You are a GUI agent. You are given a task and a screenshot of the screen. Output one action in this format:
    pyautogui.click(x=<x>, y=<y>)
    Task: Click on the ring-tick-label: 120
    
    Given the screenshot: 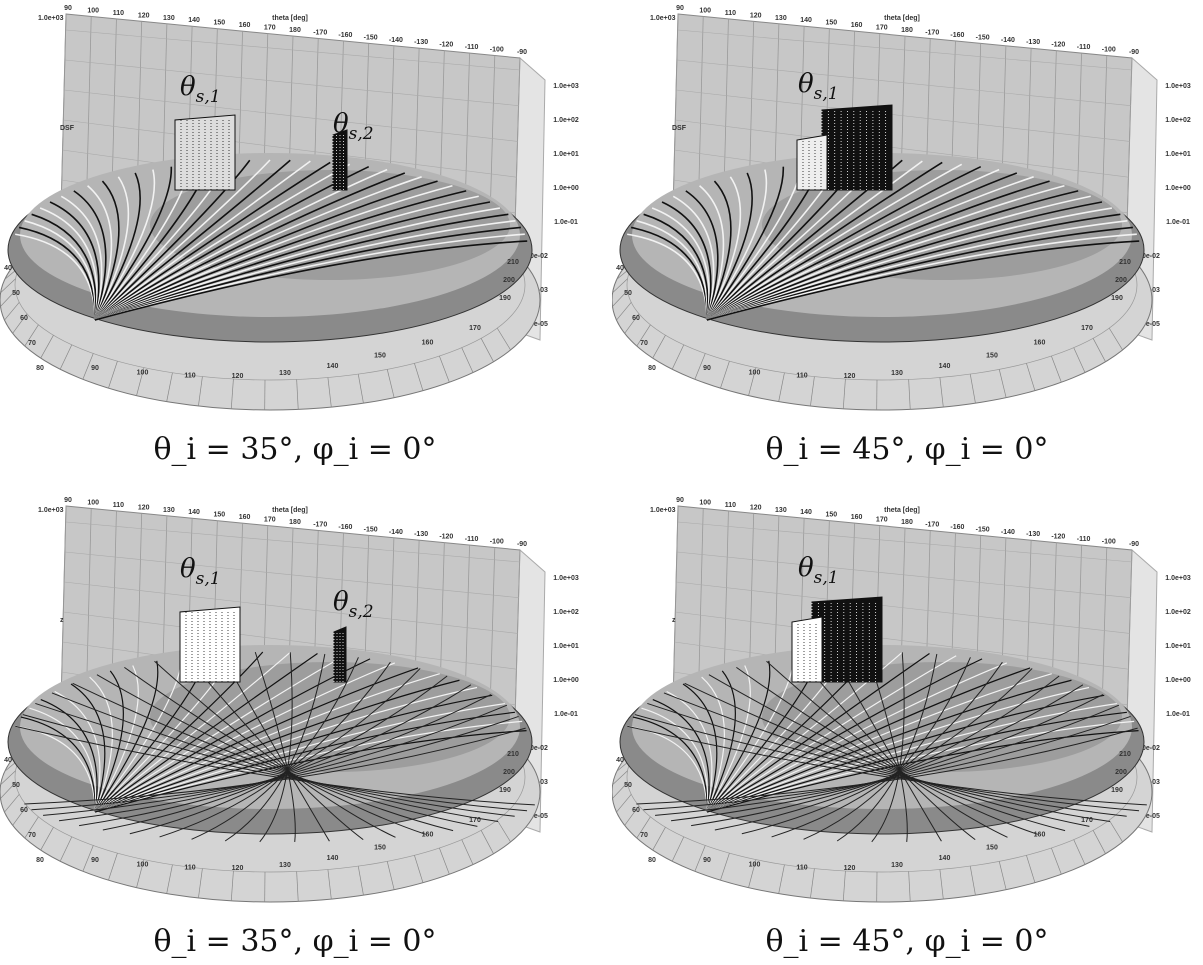 What is the action you would take?
    pyautogui.click(x=238, y=376)
    